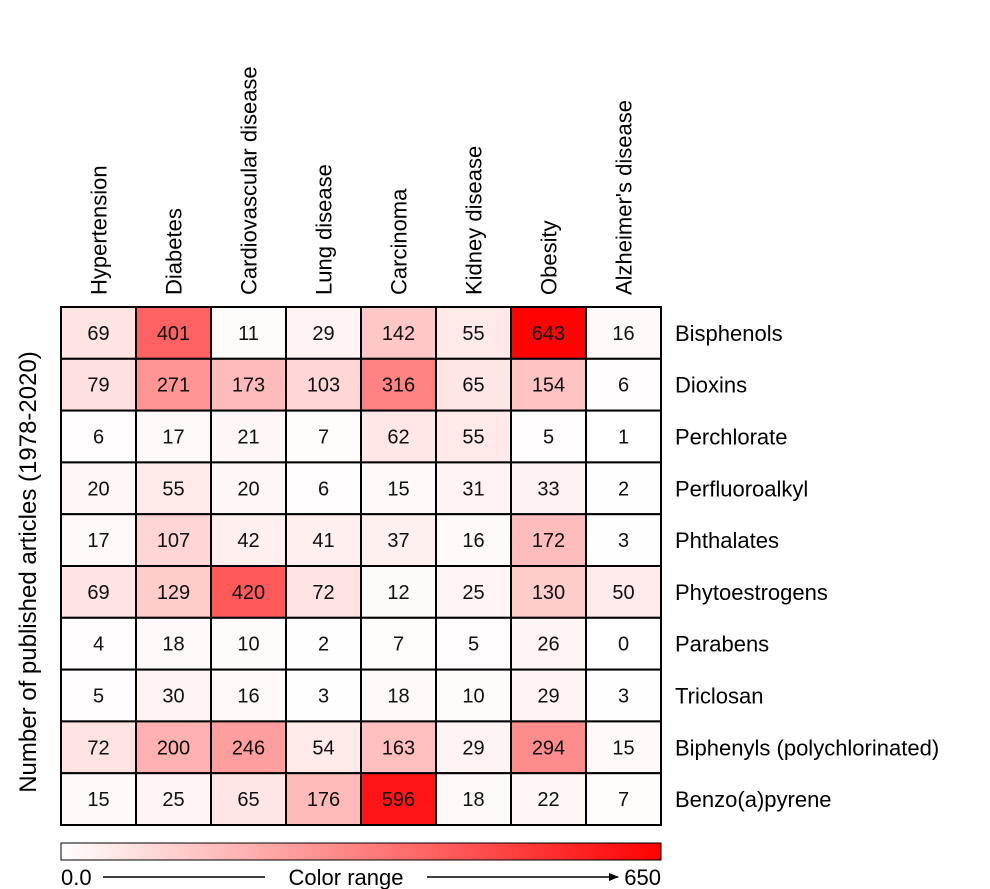 This screenshot has height=889, width=990. I want to click on cell-value-label: 37, so click(398, 541).